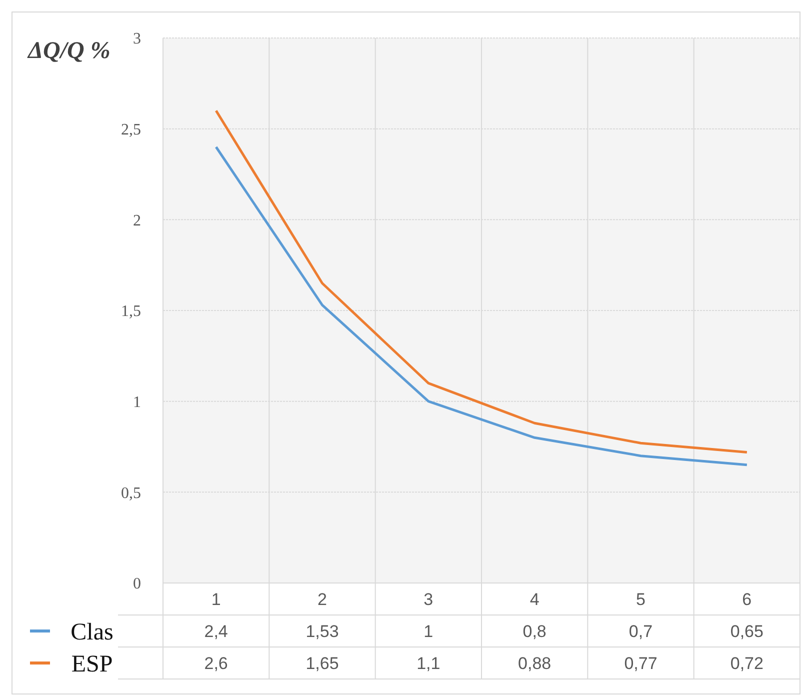  Describe the element at coordinates (68, 51) in the screenshot. I see `y-axis-title: ΔQ/Q %` at that location.